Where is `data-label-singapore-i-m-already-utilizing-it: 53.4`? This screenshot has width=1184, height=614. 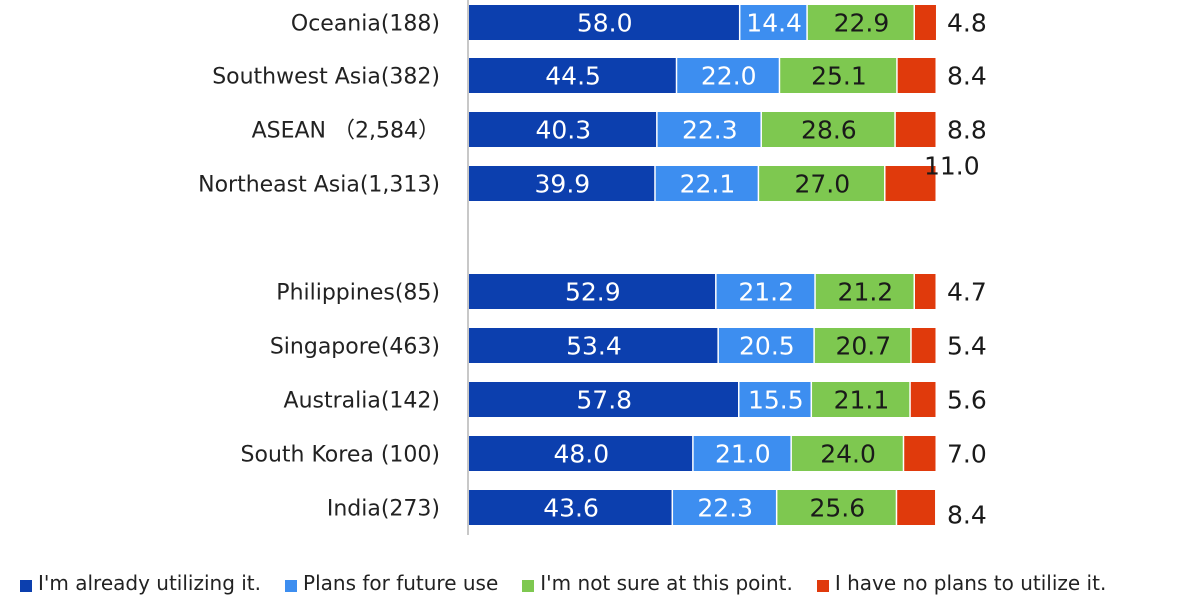 data-label-singapore-i-m-already-utilizing-it: 53.4 is located at coordinates (594, 346).